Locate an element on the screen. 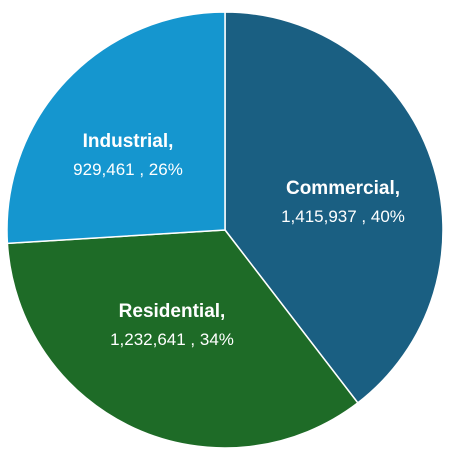  slice-value-commercial: 1,415,937 , 40% is located at coordinates (343, 216).